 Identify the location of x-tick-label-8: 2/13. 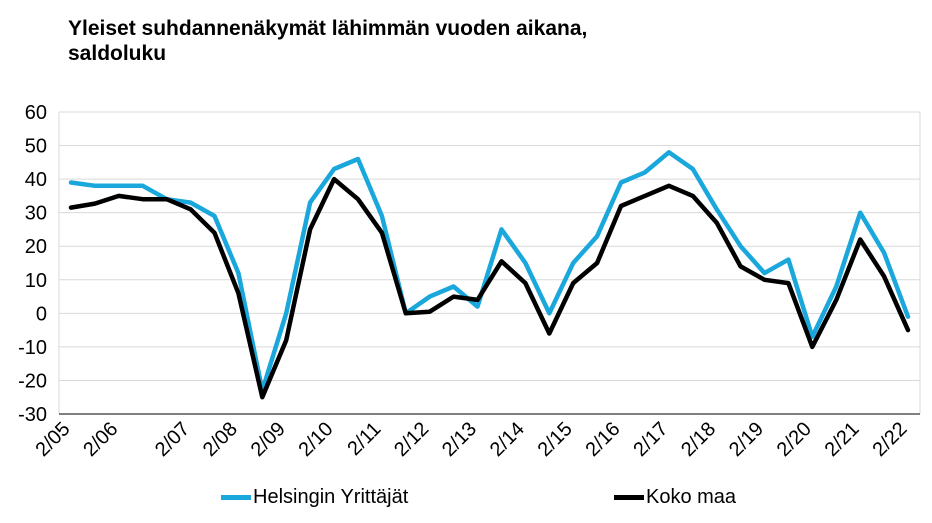
(459, 439).